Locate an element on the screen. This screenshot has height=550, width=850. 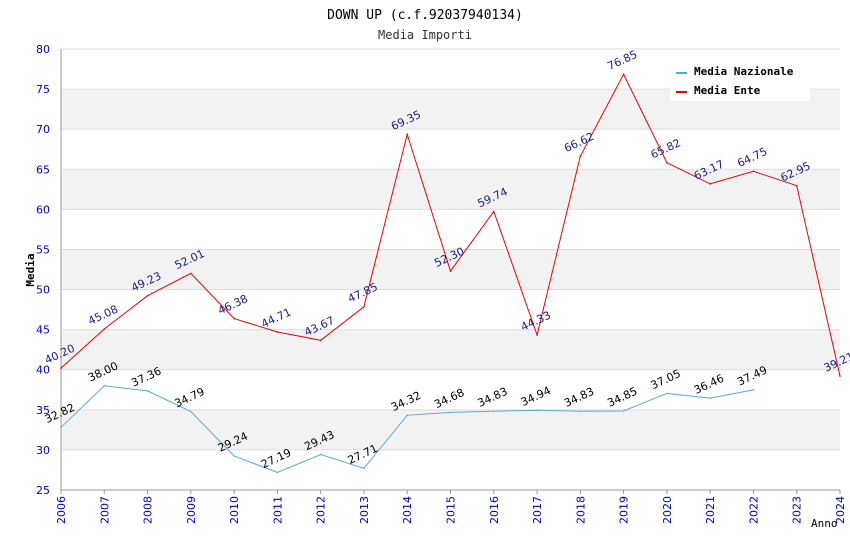
data-label: 45.08 is located at coordinates (103, 315).